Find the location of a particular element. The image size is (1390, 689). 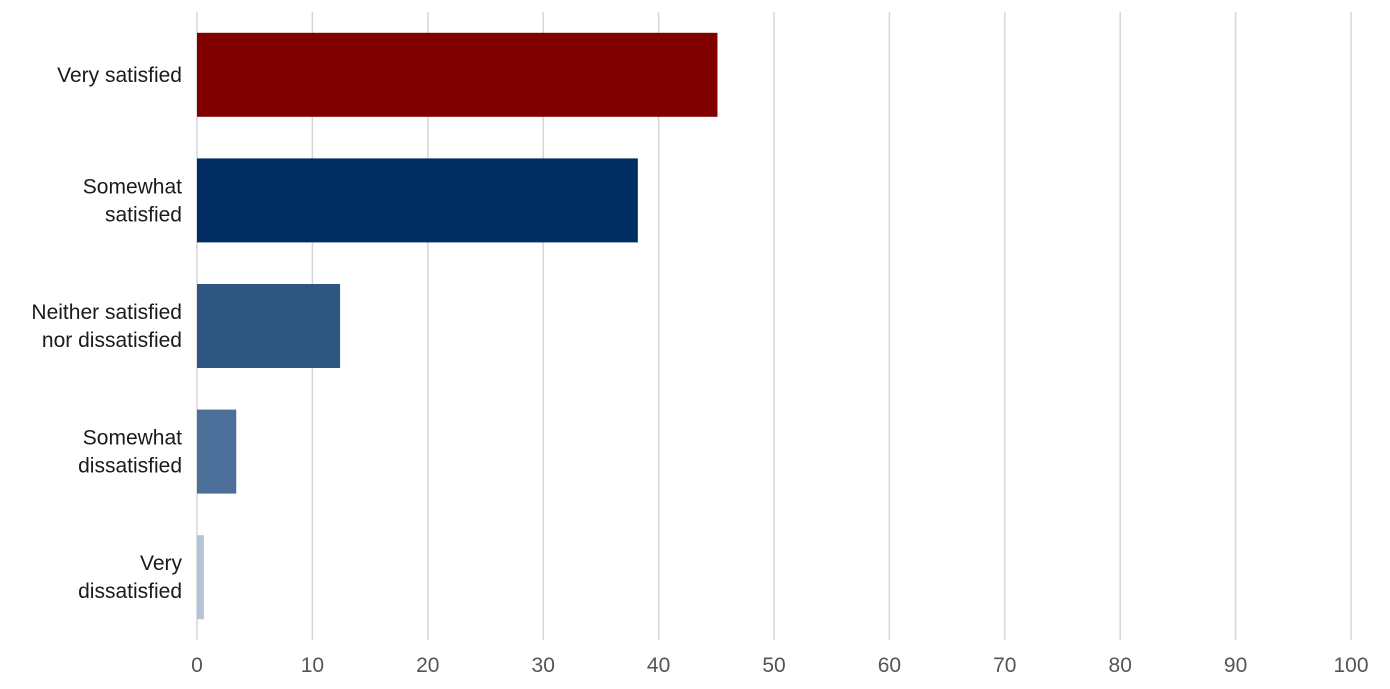

x-tick-label: 10 is located at coordinates (312, 665).